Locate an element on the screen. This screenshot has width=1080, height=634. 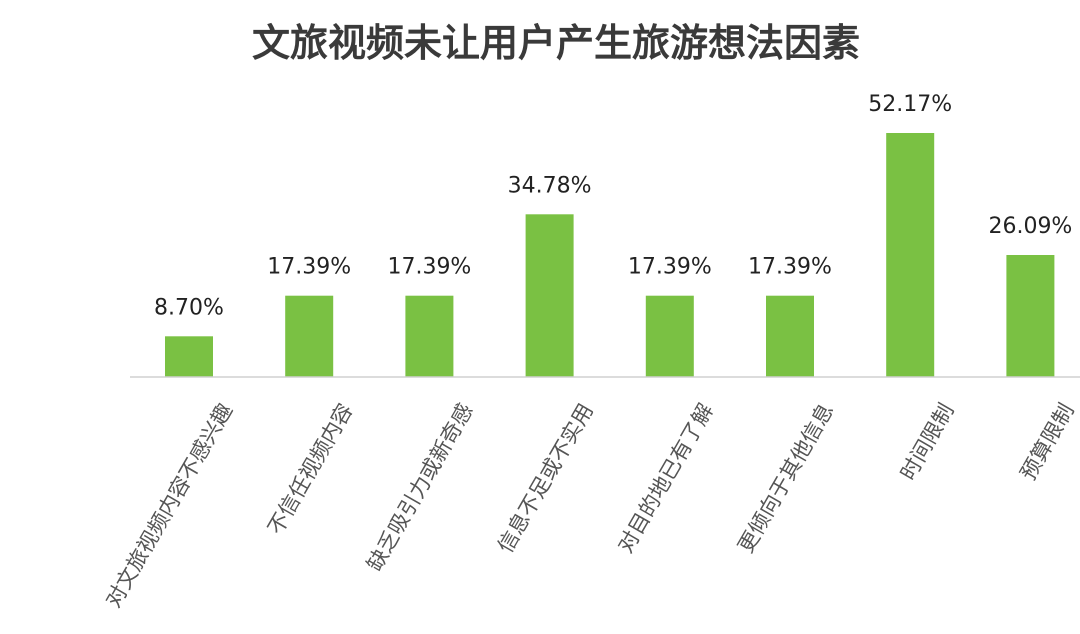
category-label-7: 时间限制 is located at coordinates (927, 442).